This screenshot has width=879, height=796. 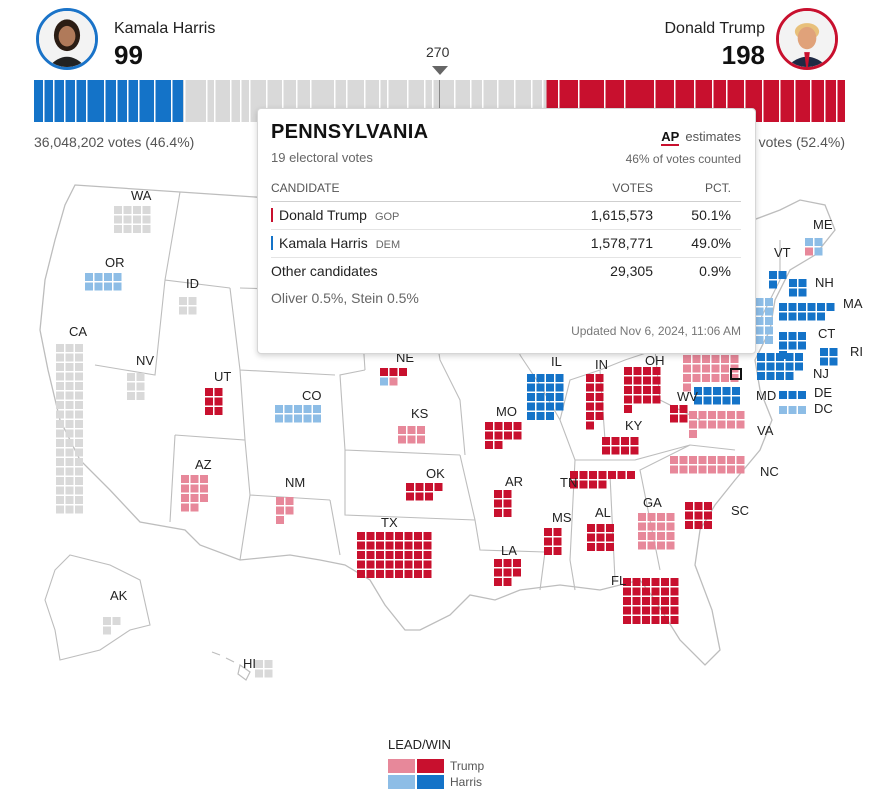 What do you see at coordinates (780, 366) in the screenshot?
I see `state-nj` at bounding box center [780, 366].